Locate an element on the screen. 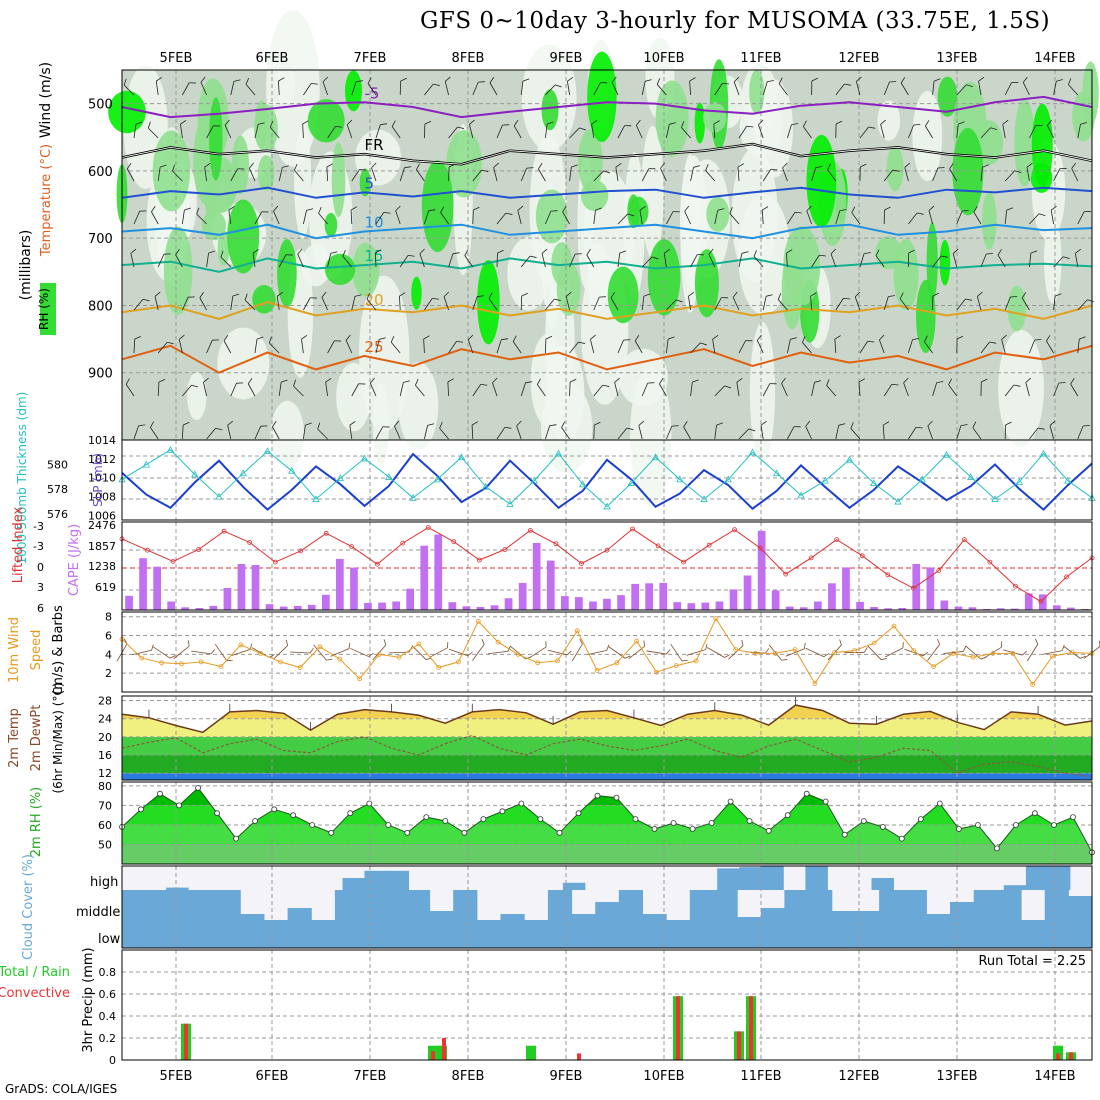 The width and height of the screenshot is (1100, 1100). precip-tick-3: 0.6 is located at coordinates (108, 994).